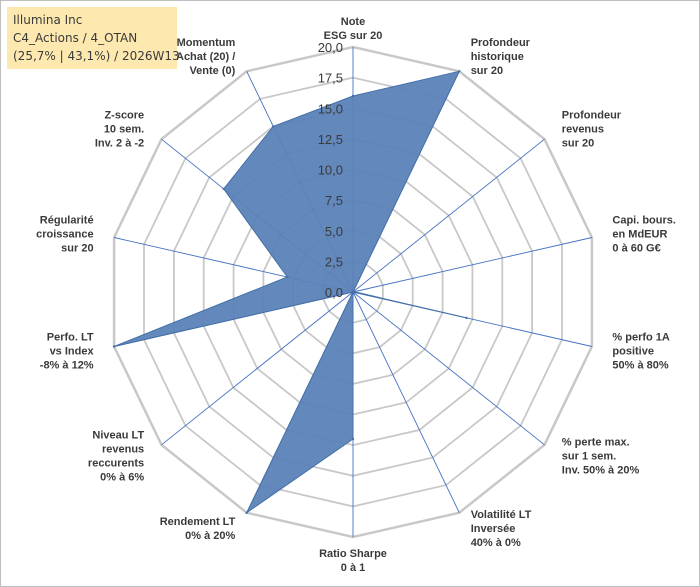  I want to click on axis-label-5-line-1: sur 1 sem., so click(589, 456).